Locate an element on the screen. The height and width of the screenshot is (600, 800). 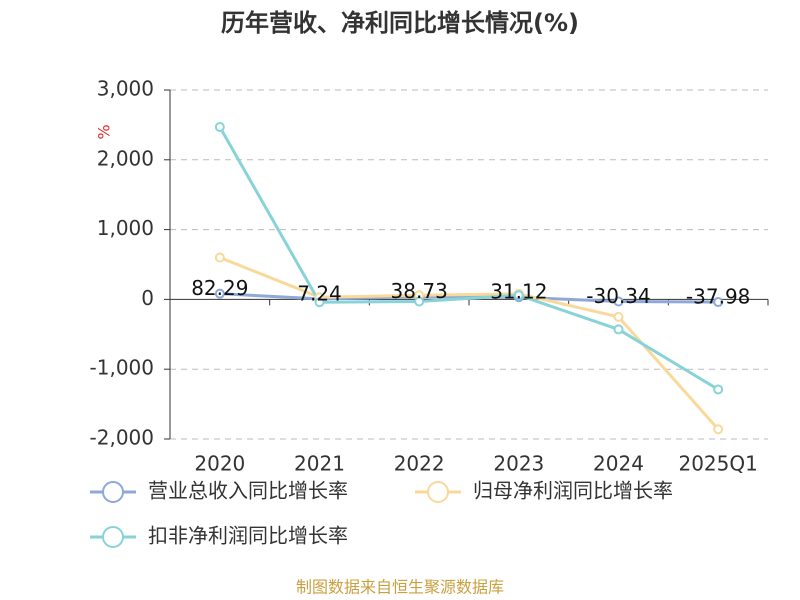
data-label: -30.34 is located at coordinates (618, 296).